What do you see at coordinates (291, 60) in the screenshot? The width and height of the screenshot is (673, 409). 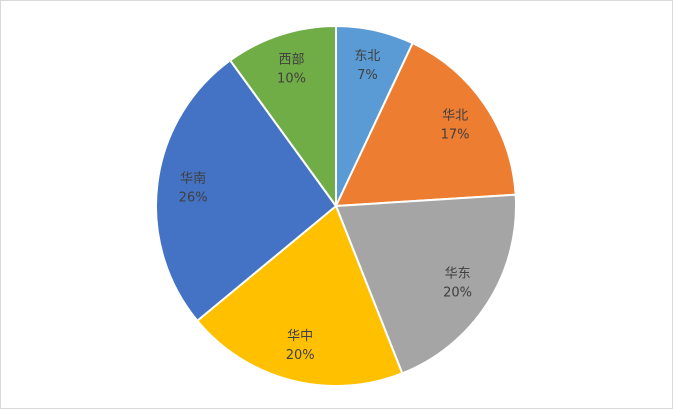 I see `slice-label: 西部` at bounding box center [291, 60].